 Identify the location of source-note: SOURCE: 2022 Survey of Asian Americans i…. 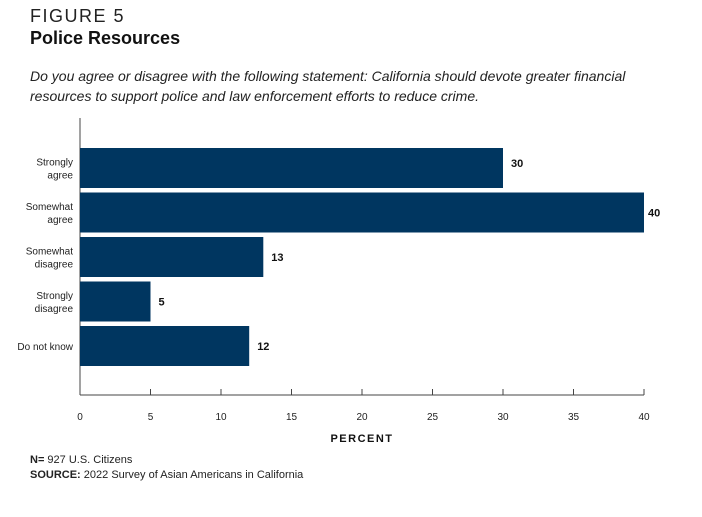
(166, 475).